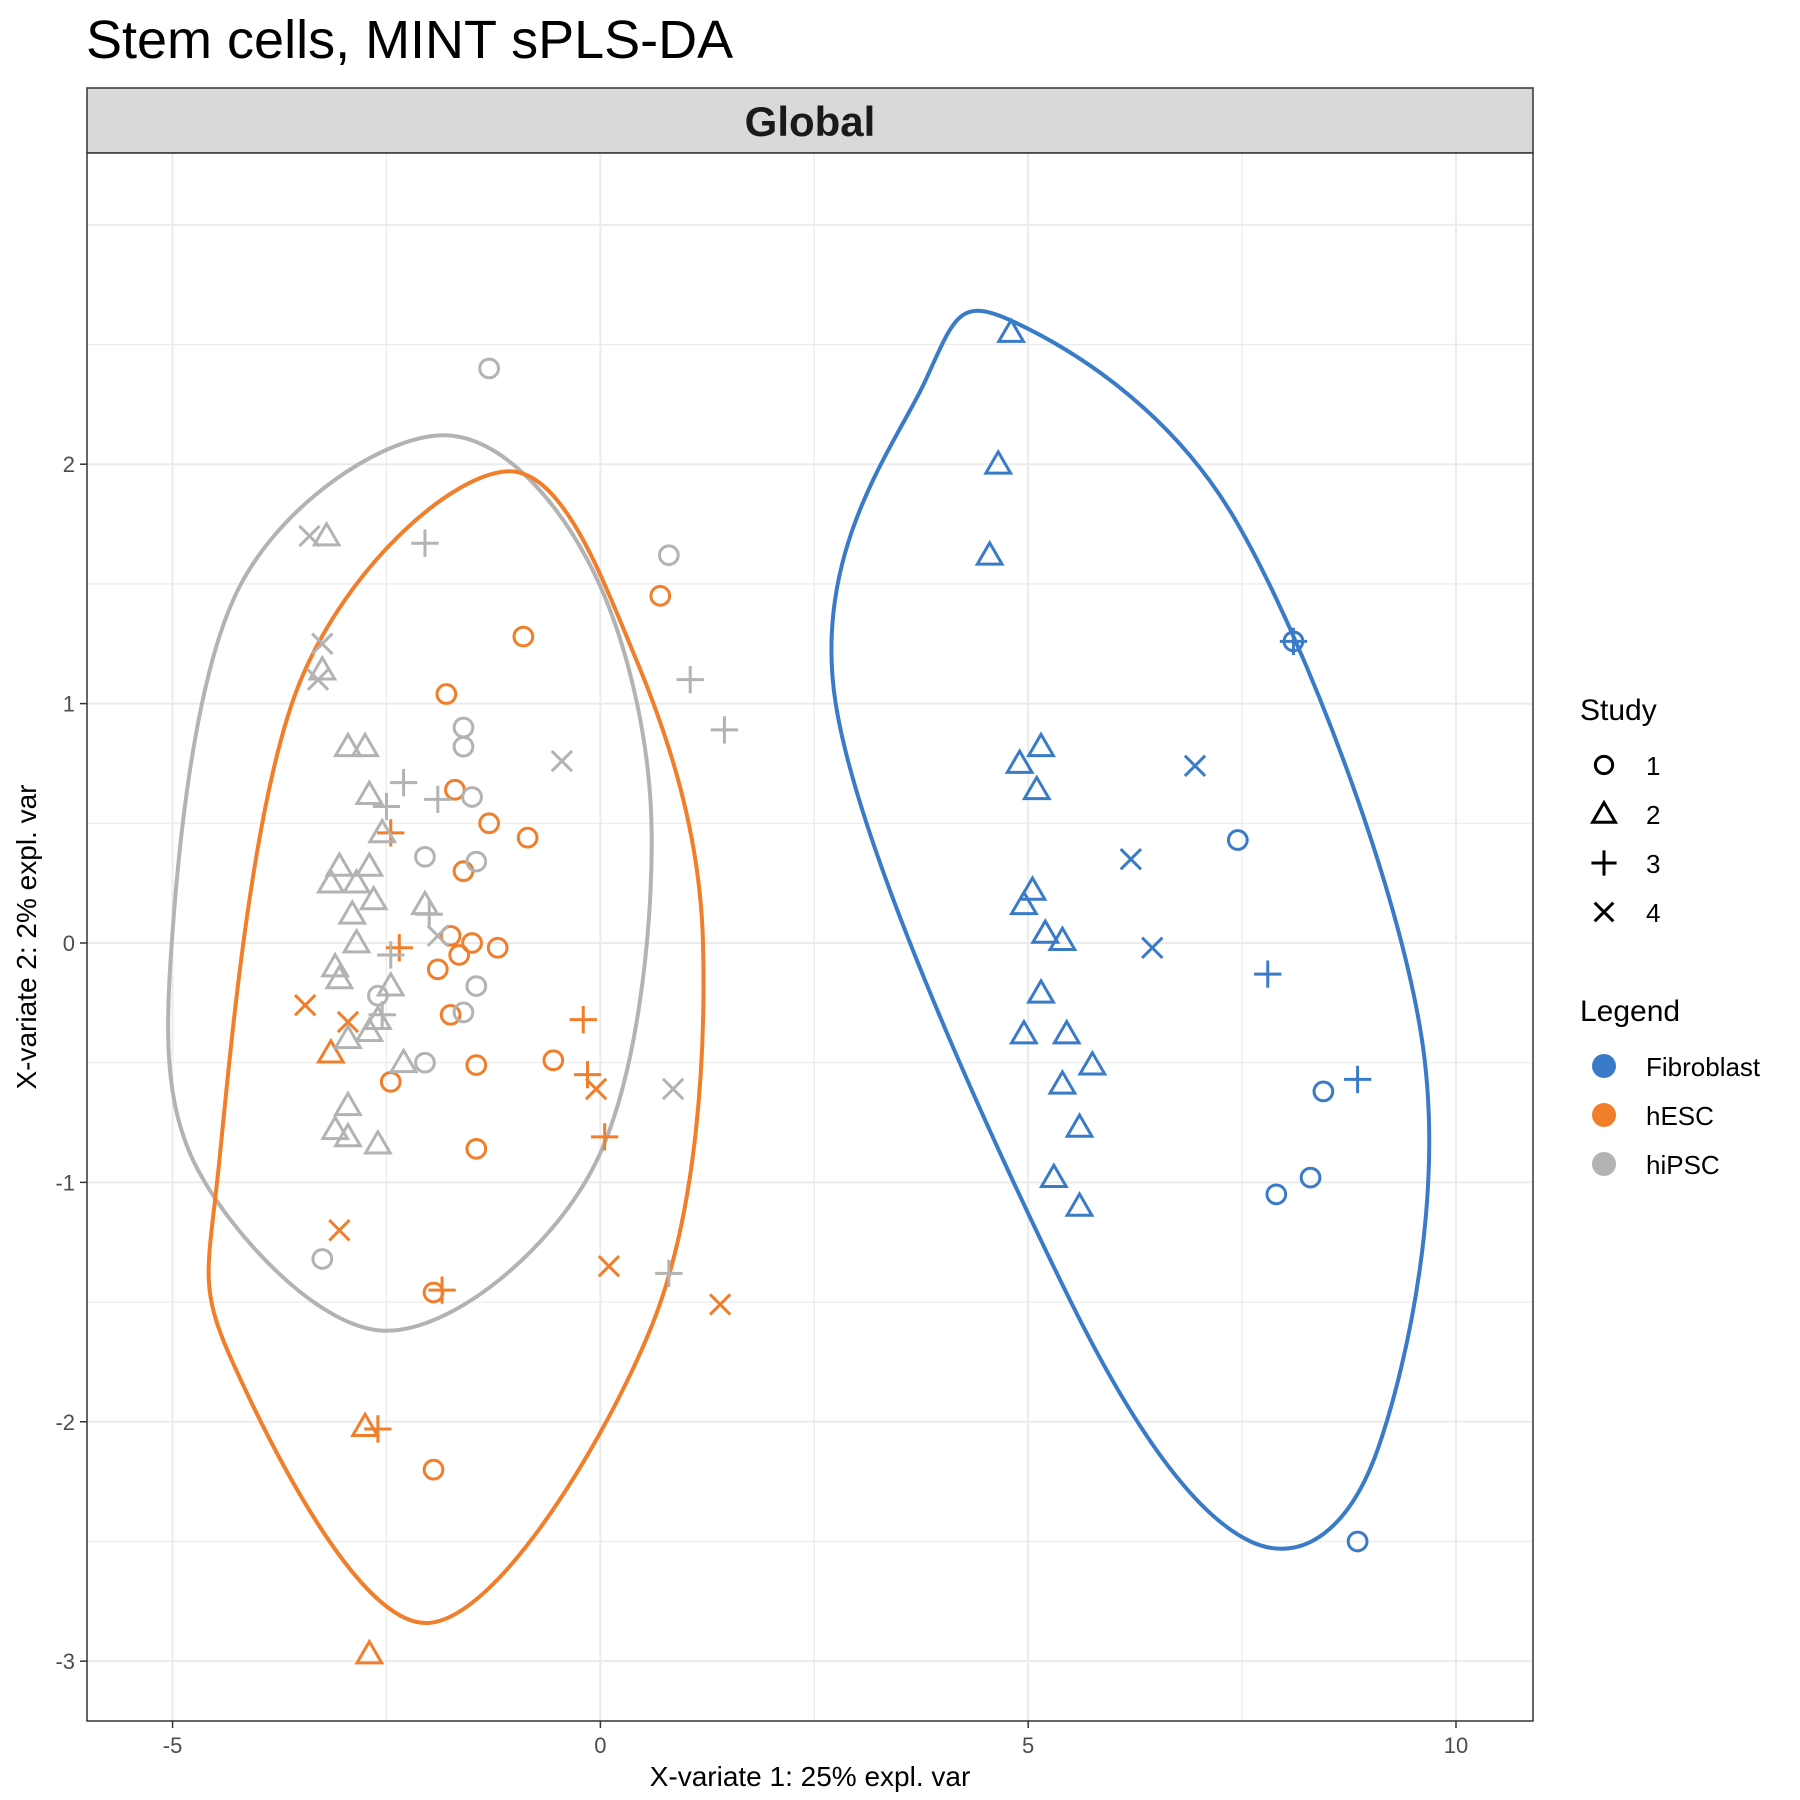  What do you see at coordinates (69, 943) in the screenshot?
I see `y-tick-label: 0` at bounding box center [69, 943].